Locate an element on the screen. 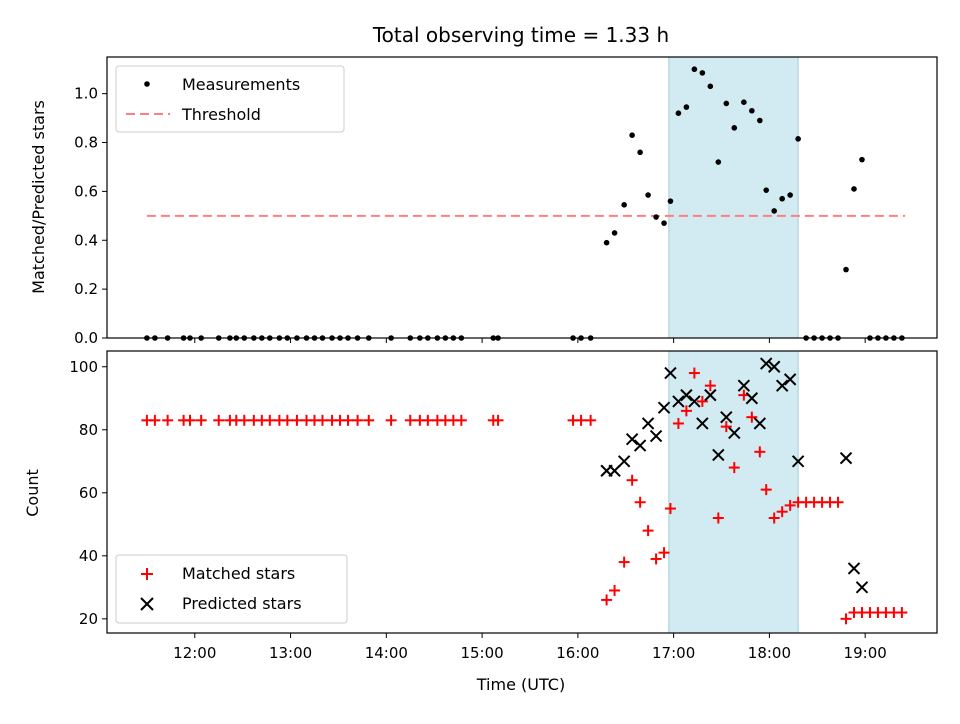 This screenshot has height=724, width=960. legend-measurements-label: Measurements is located at coordinates (241, 84).